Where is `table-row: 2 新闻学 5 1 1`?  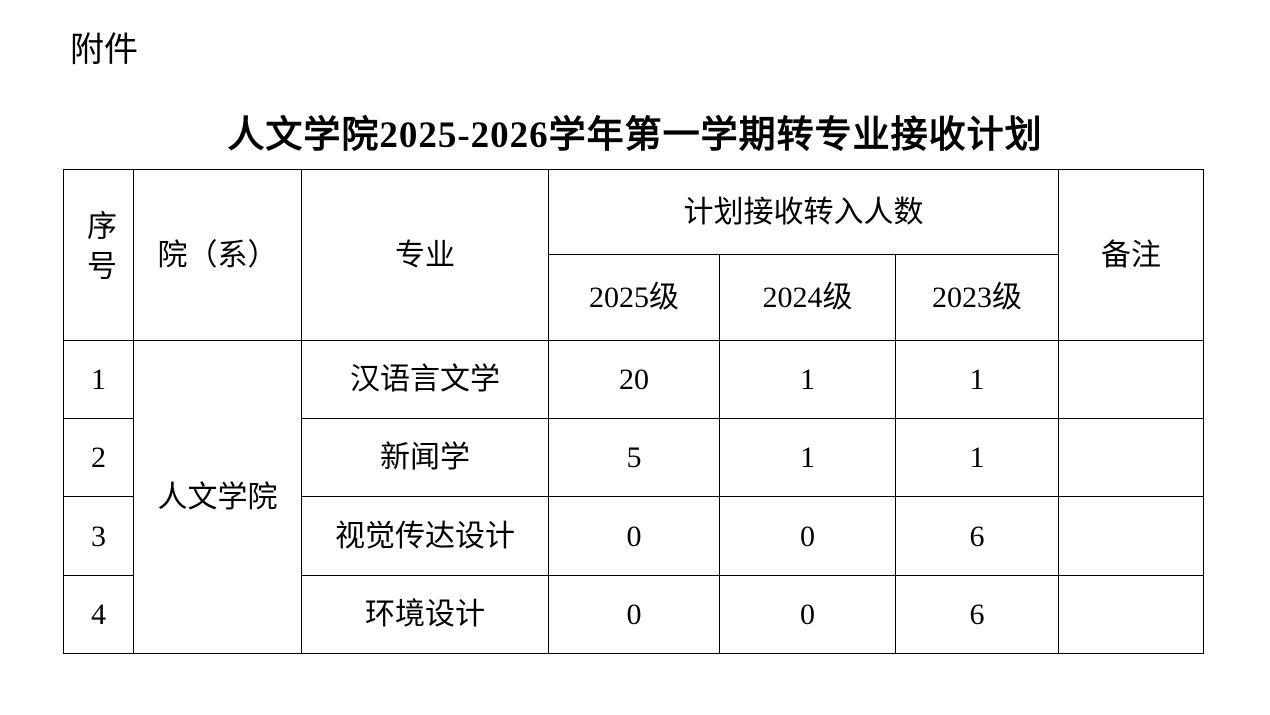
table-row: 2 新闻学 5 1 1 is located at coordinates (633, 457).